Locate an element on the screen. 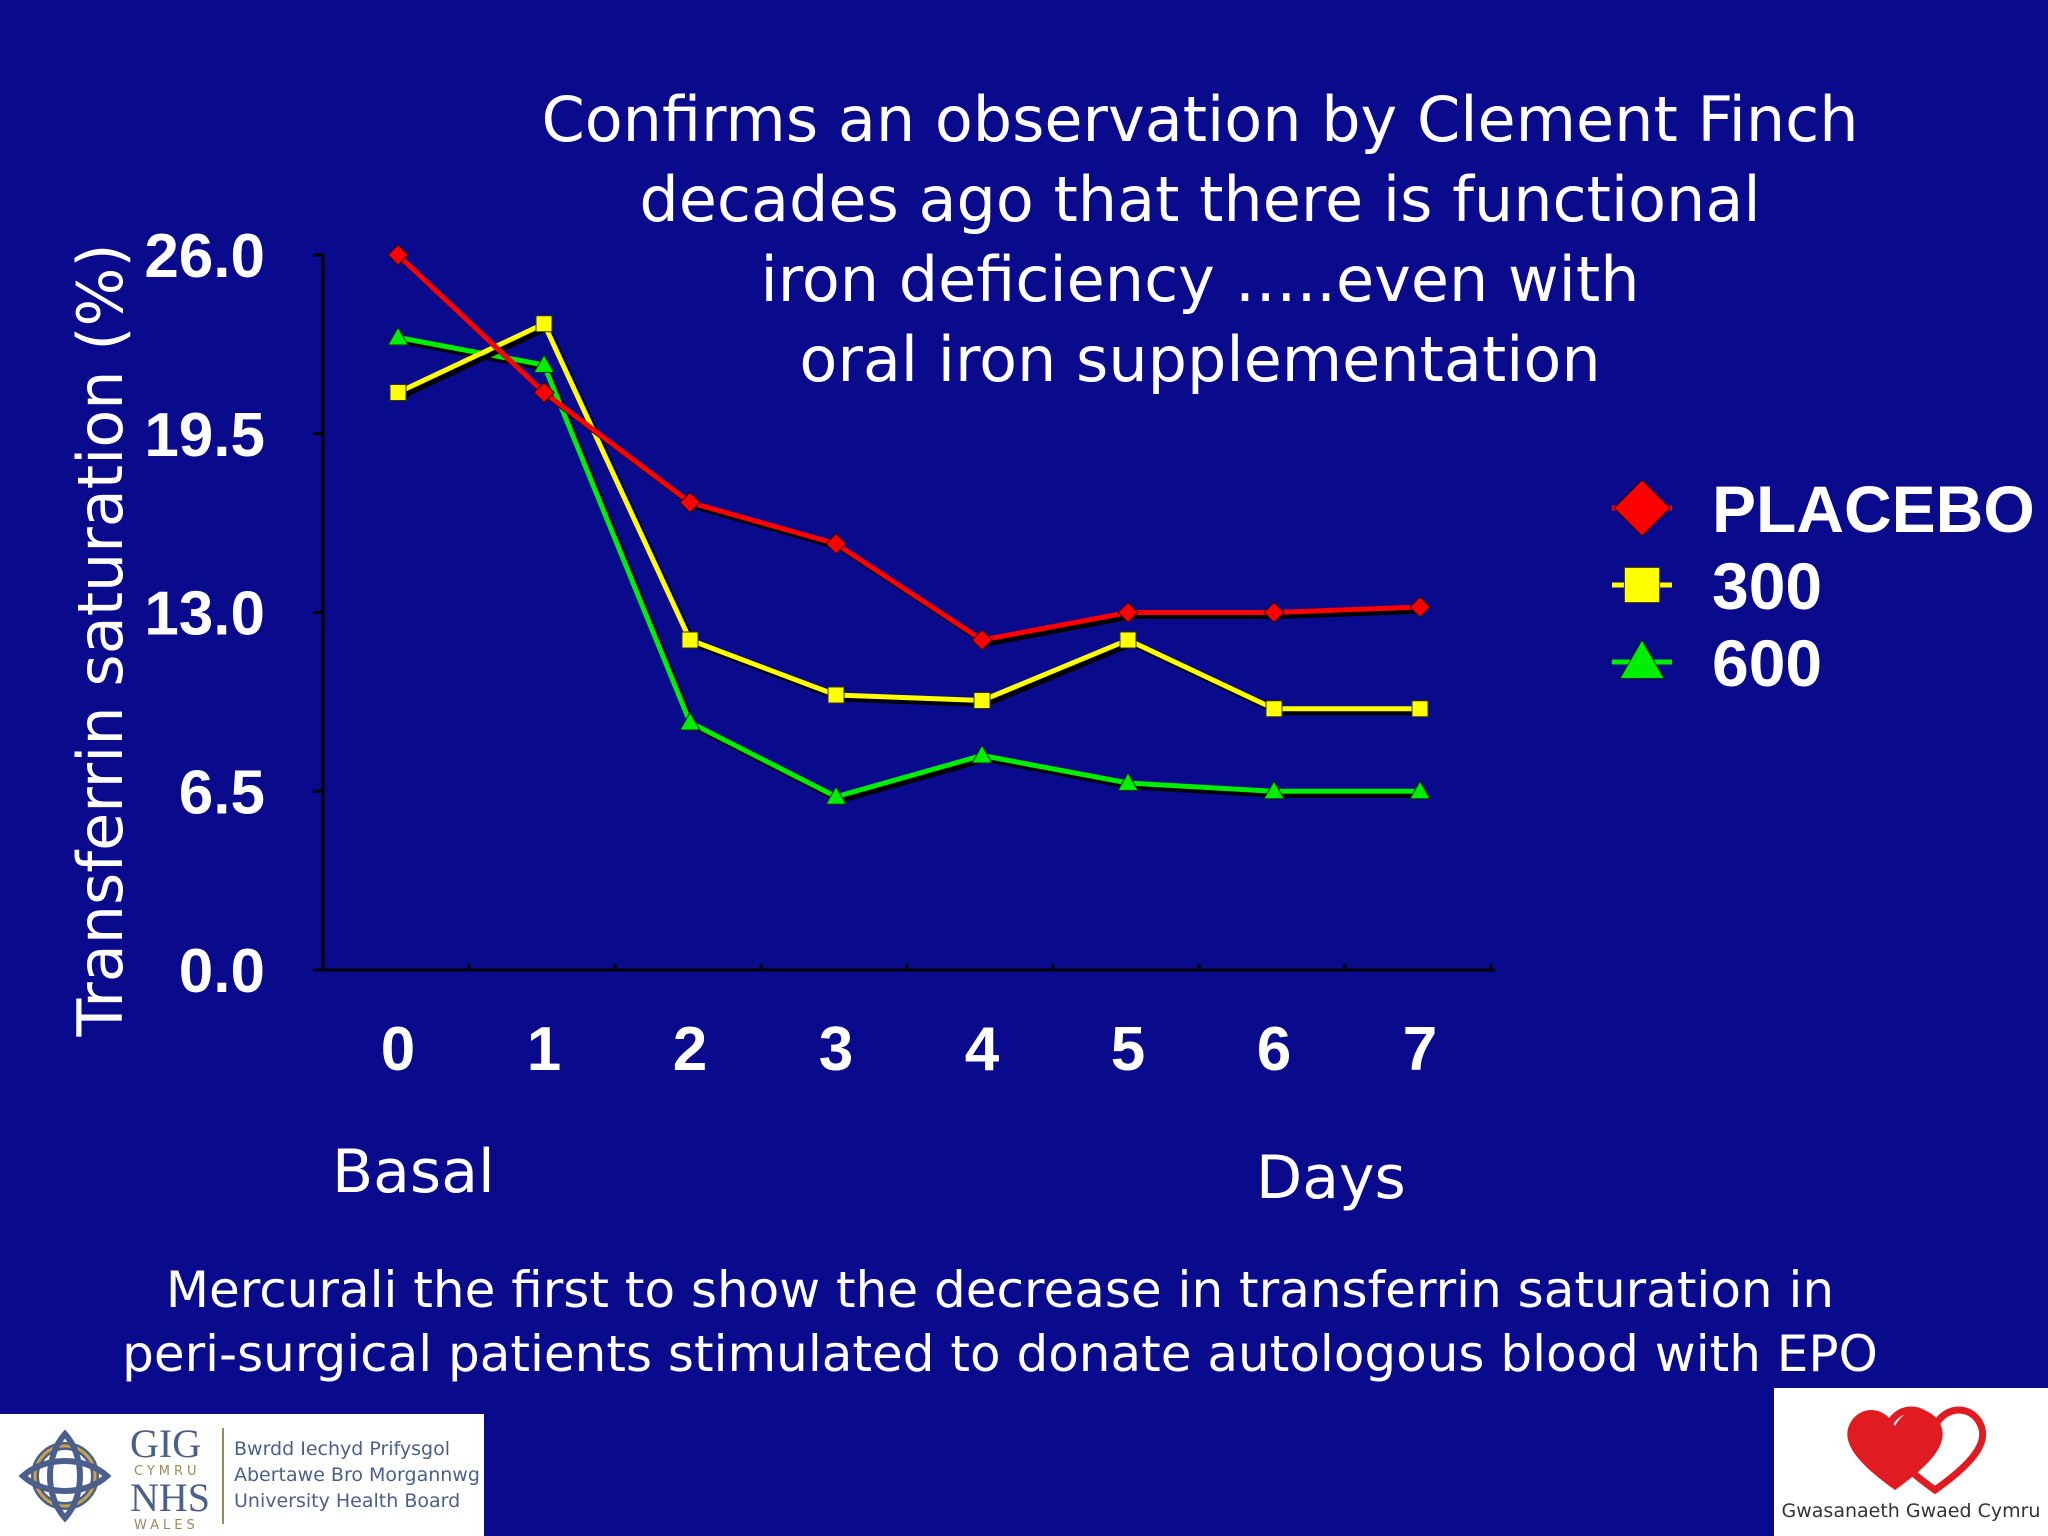 The width and height of the screenshot is (2048, 1536). x-sublabel-basal: Basal is located at coordinates (413, 1172).